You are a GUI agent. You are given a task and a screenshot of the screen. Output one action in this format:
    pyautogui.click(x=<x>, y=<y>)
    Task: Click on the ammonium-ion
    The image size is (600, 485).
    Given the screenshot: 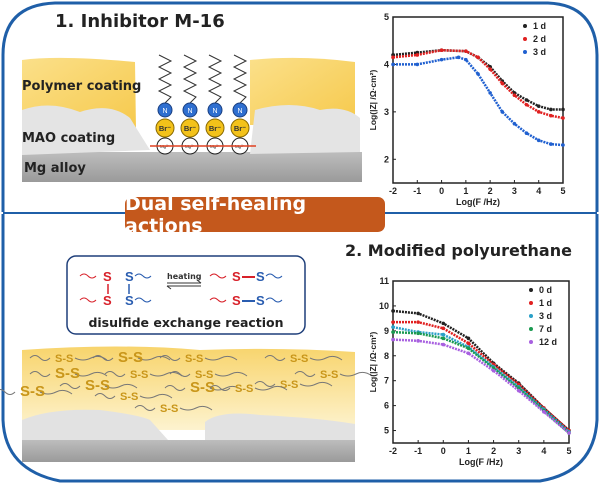 What is the action you would take?
    pyautogui.click(x=190, y=110)
    